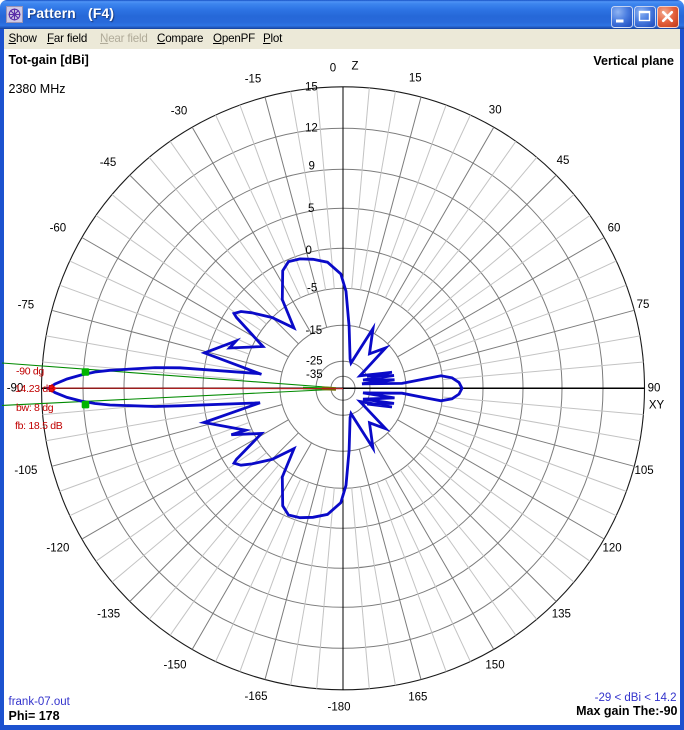 The image size is (684, 730). Describe the element at coordinates (417, 697) in the screenshot. I see `svg-text: 165` at that location.